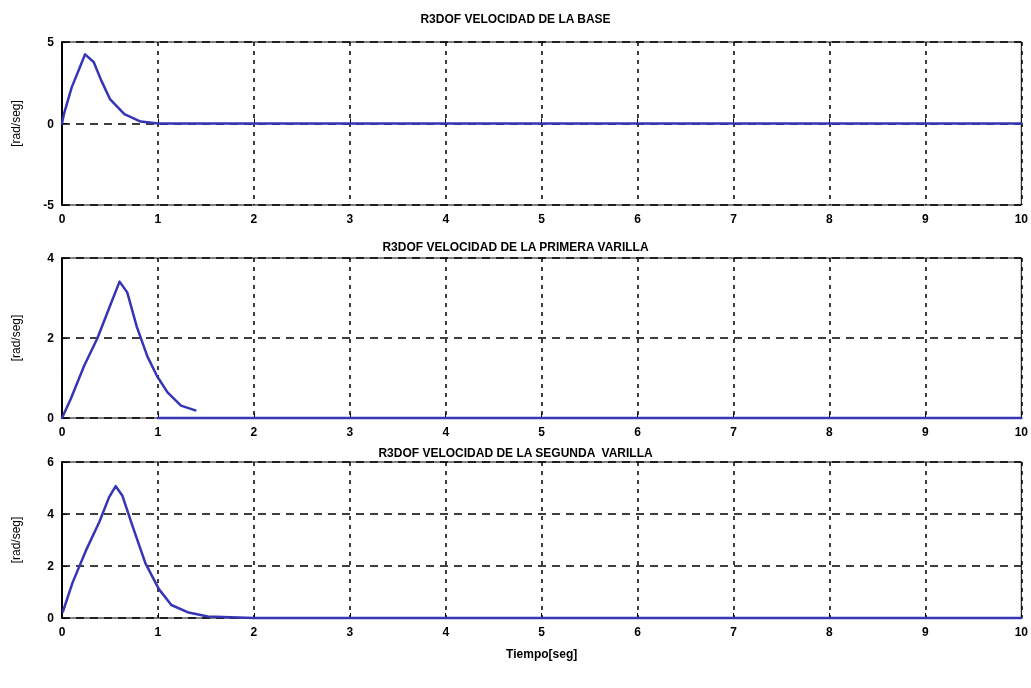 Image resolution: width=1031 pixels, height=688 pixels. Describe the element at coordinates (515, 247) in the screenshot. I see `chart-title: R3DOF VELOCIDAD DE LA PRIMERA VARILLA` at that location.